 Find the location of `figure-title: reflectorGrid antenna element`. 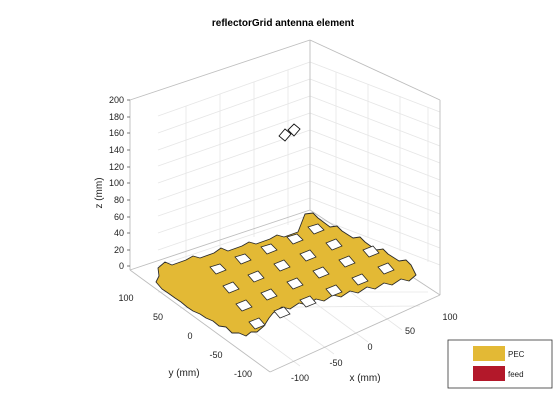

figure-title: reflectorGrid antenna element is located at coordinates (283, 23).